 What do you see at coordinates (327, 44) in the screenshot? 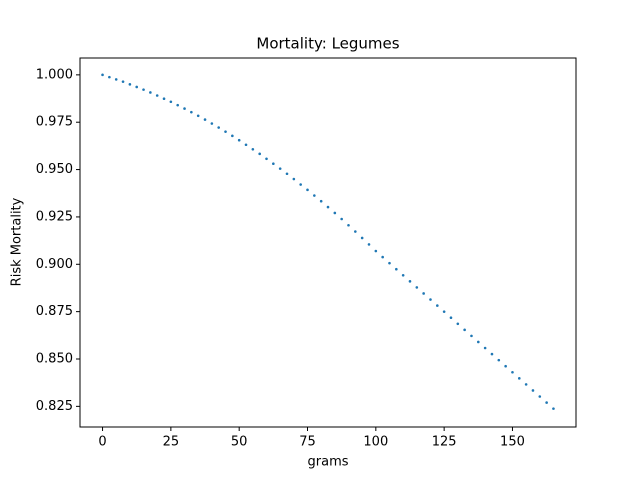
I see `chart-title: Mortality: Legumes` at bounding box center [327, 44].